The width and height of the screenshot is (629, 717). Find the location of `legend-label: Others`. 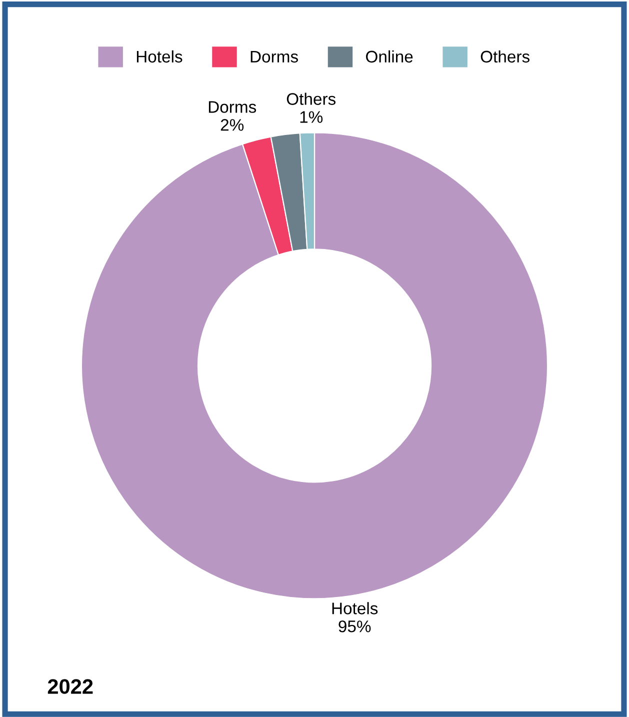

legend-label: Others is located at coordinates (505, 56).